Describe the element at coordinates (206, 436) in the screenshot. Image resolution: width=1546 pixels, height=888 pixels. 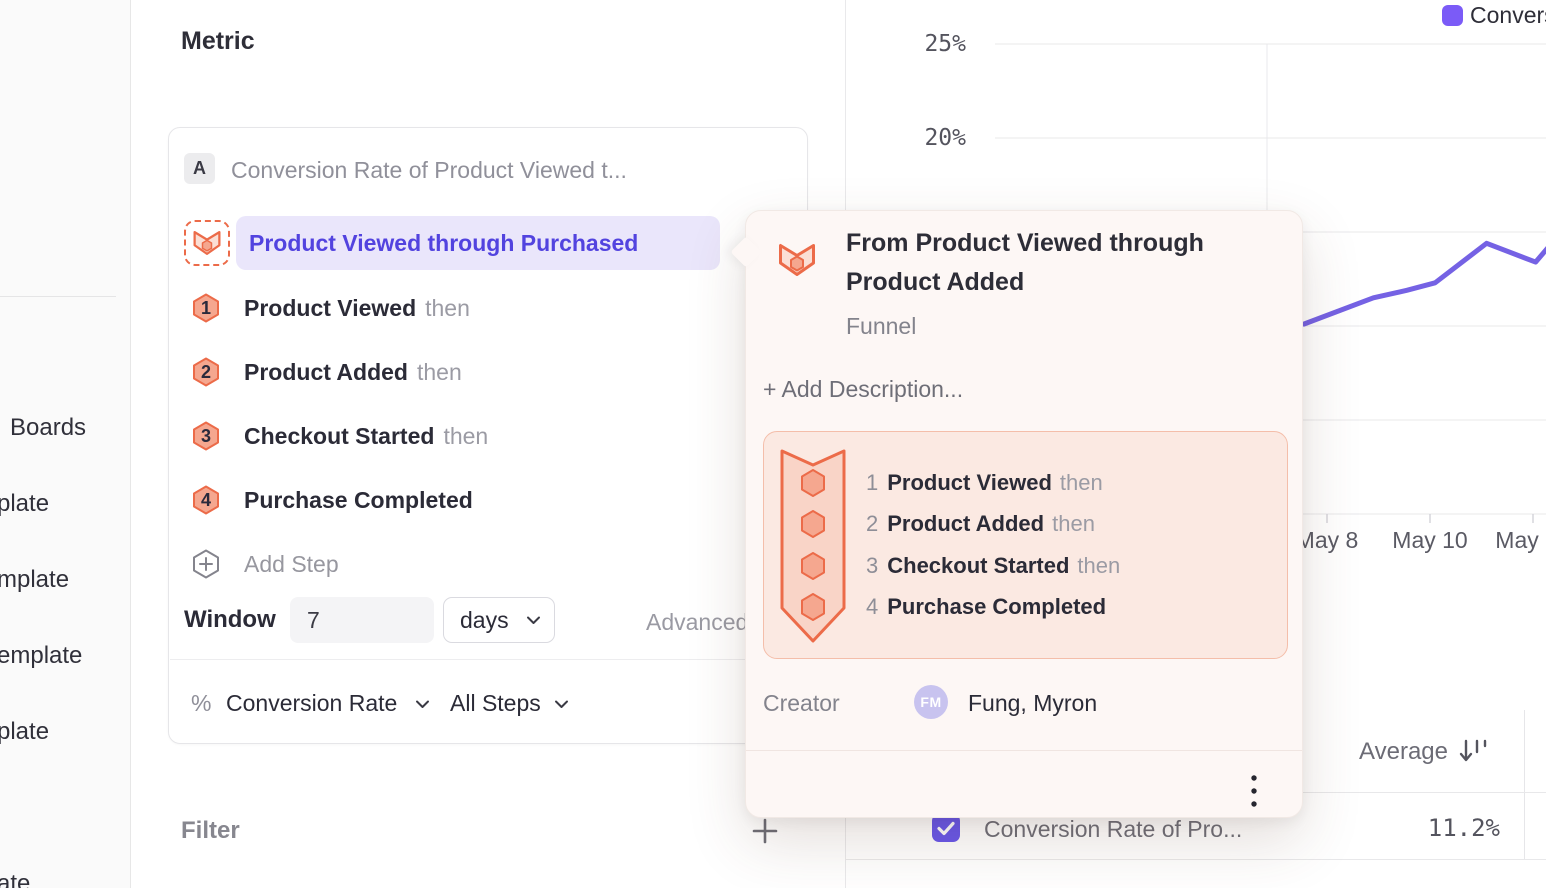
I see `step-3-badge: 3` at that location.